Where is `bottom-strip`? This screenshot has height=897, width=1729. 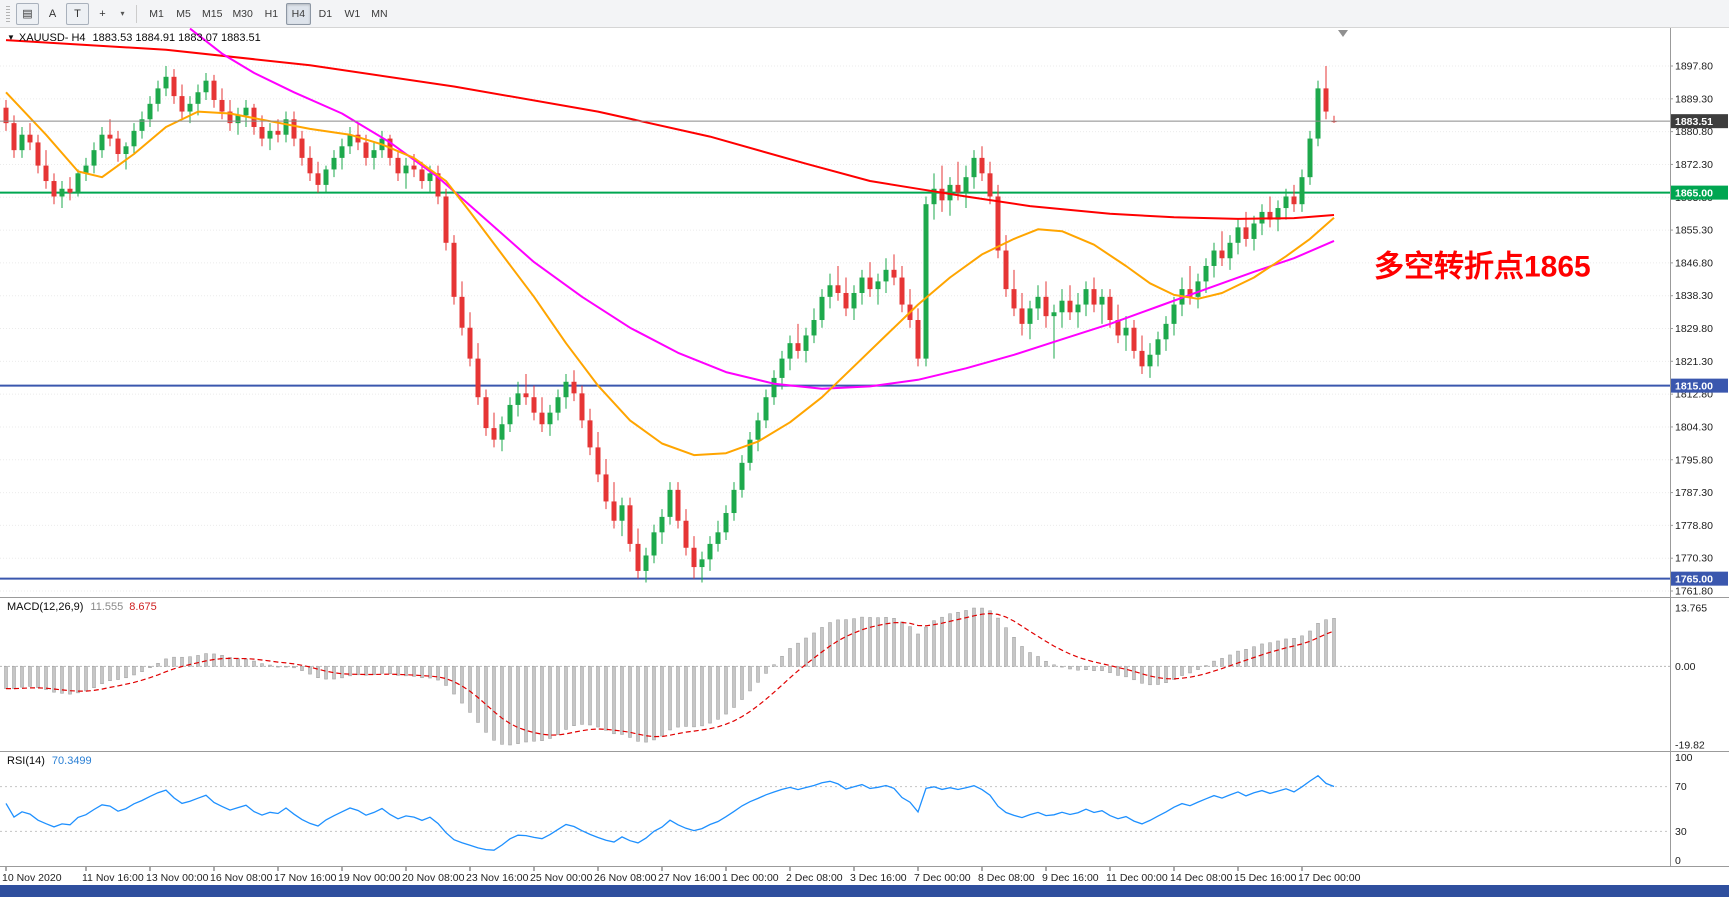
bottom-strip is located at coordinates (864, 891).